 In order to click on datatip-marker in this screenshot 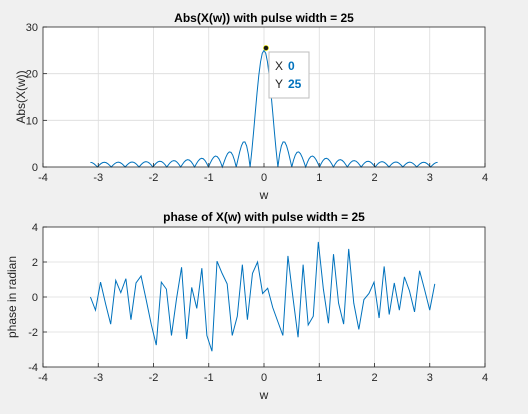, I will do `click(266, 48)`.